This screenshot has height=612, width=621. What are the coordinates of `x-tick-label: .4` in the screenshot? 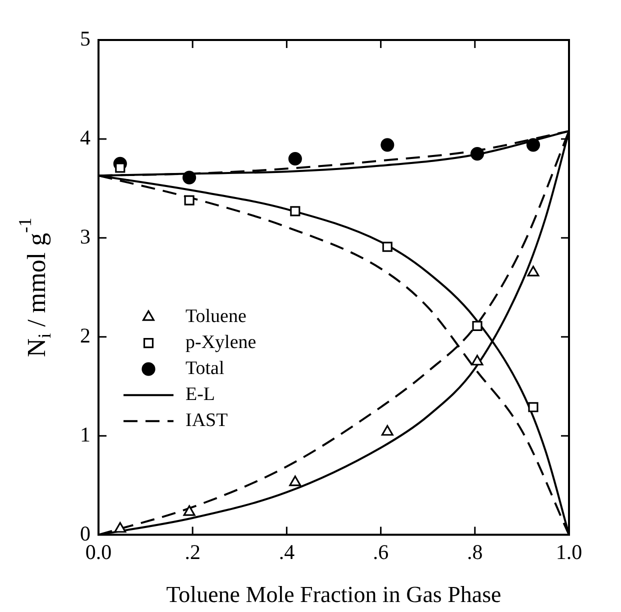 It's located at (287, 552).